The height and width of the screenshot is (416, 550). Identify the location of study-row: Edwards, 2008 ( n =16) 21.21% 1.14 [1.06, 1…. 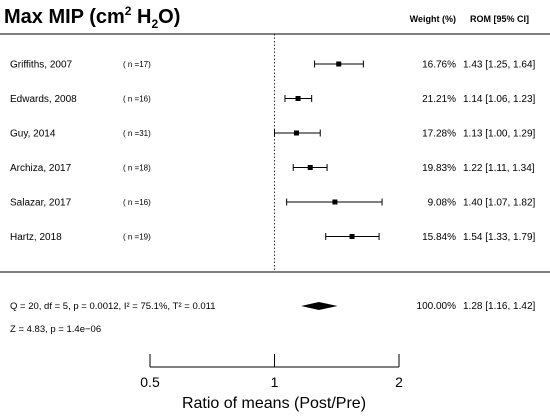
(273, 99).